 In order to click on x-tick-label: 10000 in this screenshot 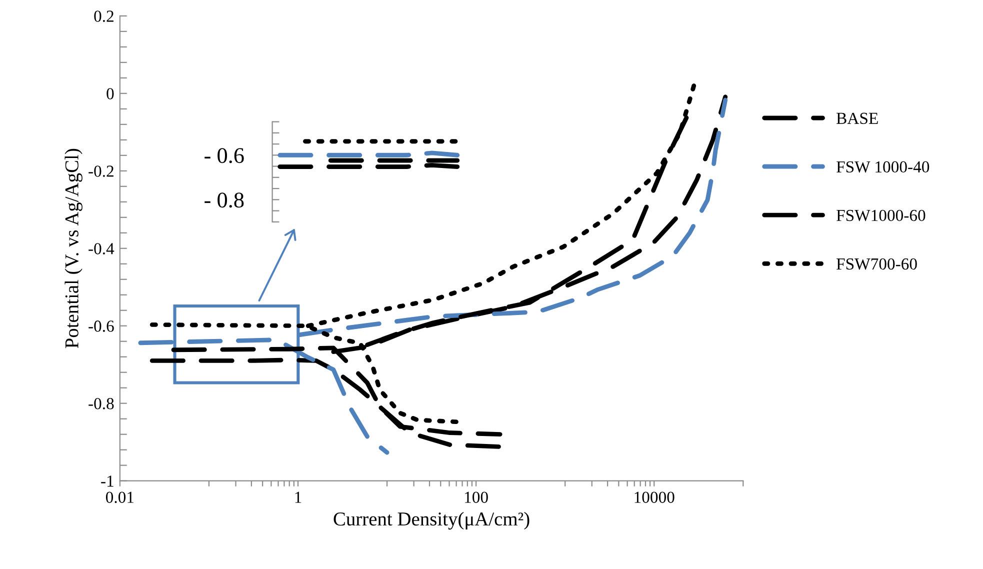, I will do `click(654, 497)`.